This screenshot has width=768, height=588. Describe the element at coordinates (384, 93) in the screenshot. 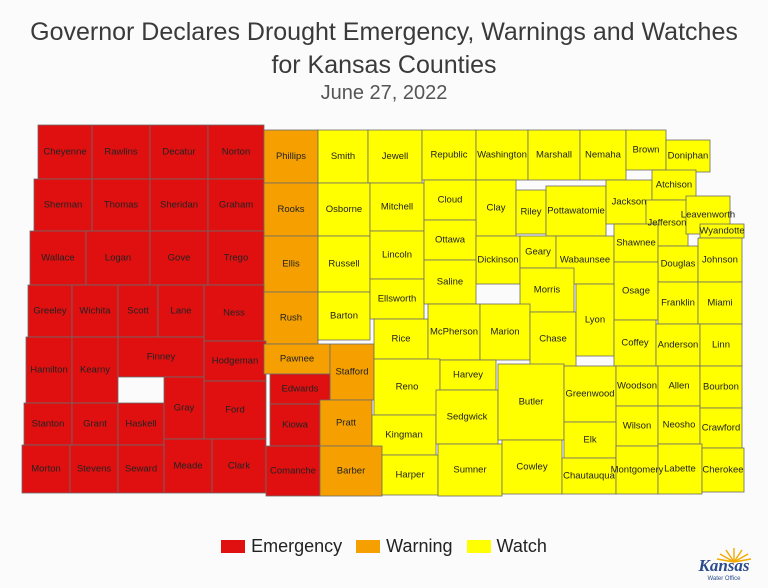

I see `map-date: June 27, 2022` at that location.